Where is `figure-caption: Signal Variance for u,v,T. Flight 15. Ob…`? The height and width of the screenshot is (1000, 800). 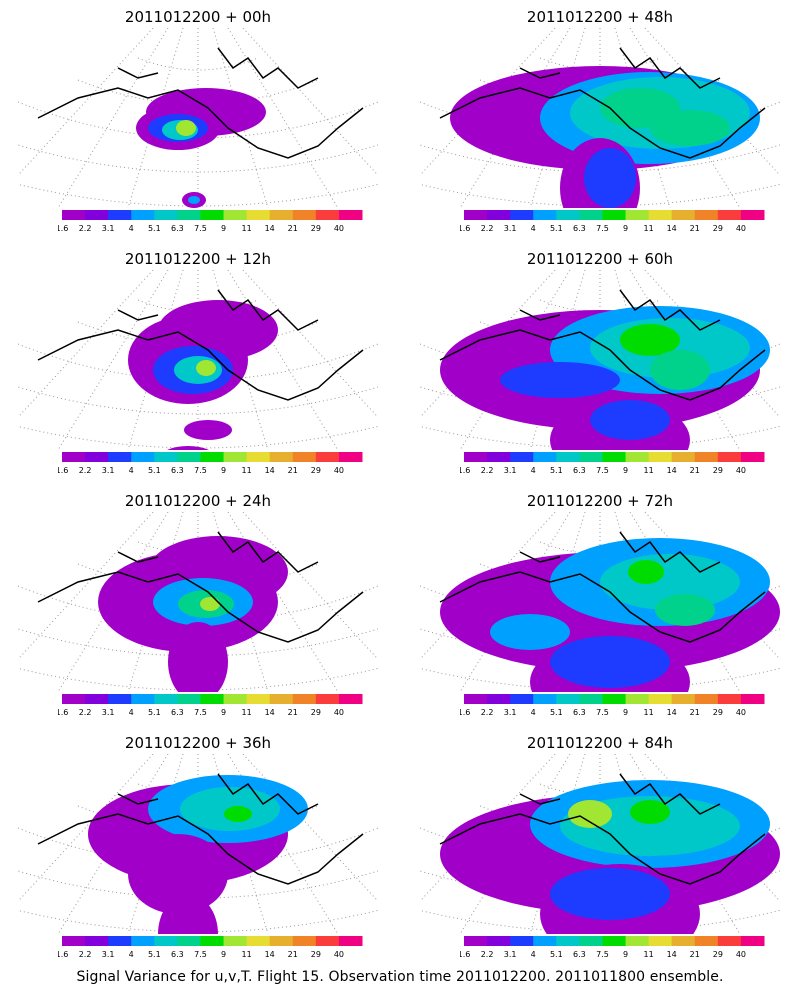 figure-caption: Signal Variance for u,v,T. Flight 15. Ob… is located at coordinates (400, 977).